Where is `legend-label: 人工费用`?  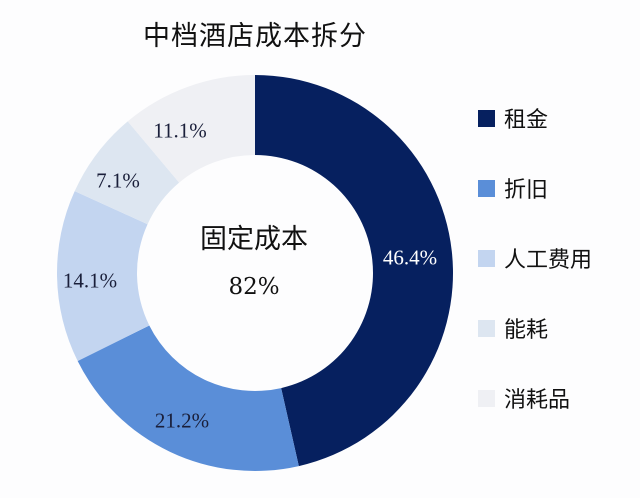 legend-label: 人工费用 is located at coordinates (548, 260).